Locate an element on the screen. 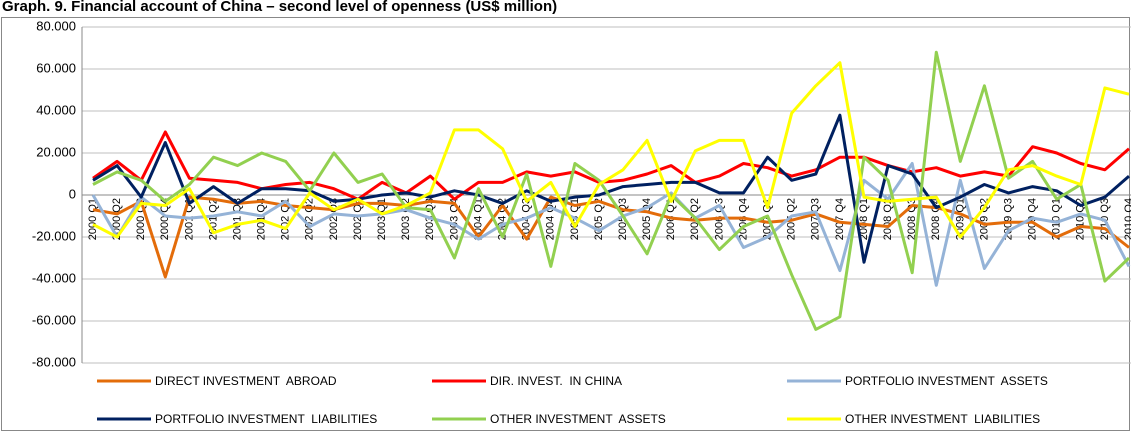 The height and width of the screenshot is (432, 1131). legend-label: PORTFOLIO INVESTMENT ASSETS is located at coordinates (946, 381).